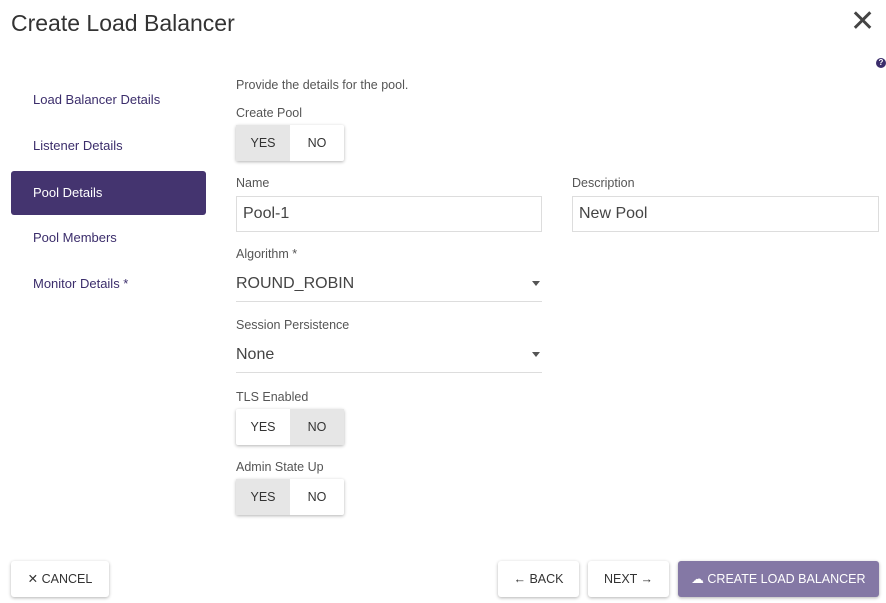 This screenshot has width=886, height=603. I want to click on tls-toggle: YES NO, so click(290, 427).